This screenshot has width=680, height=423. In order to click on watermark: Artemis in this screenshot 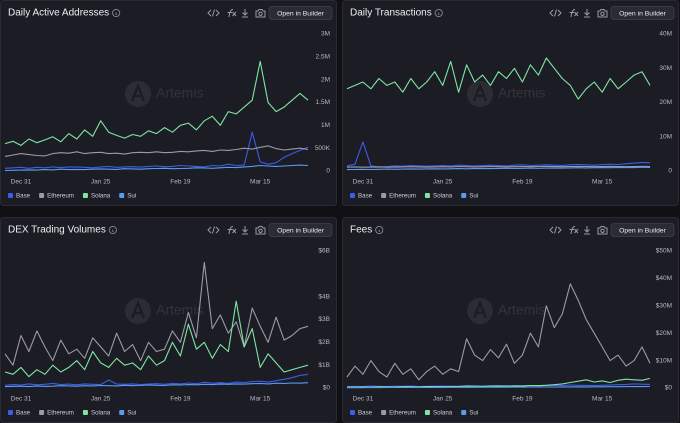, I will do `click(506, 94)`.